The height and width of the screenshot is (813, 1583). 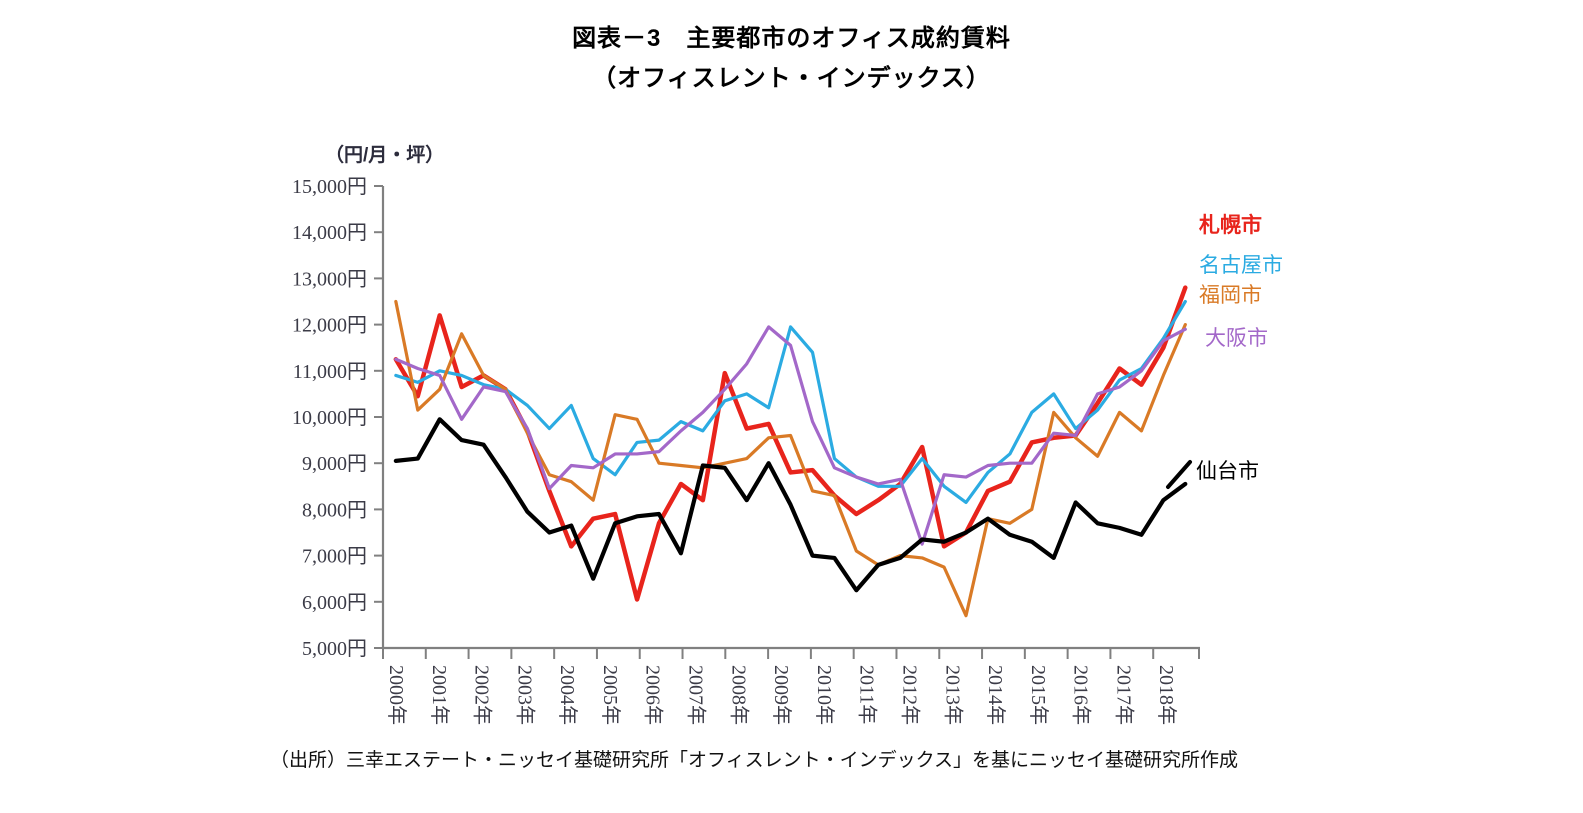 I want to click on series-line-大阪市, so click(x=790, y=435).